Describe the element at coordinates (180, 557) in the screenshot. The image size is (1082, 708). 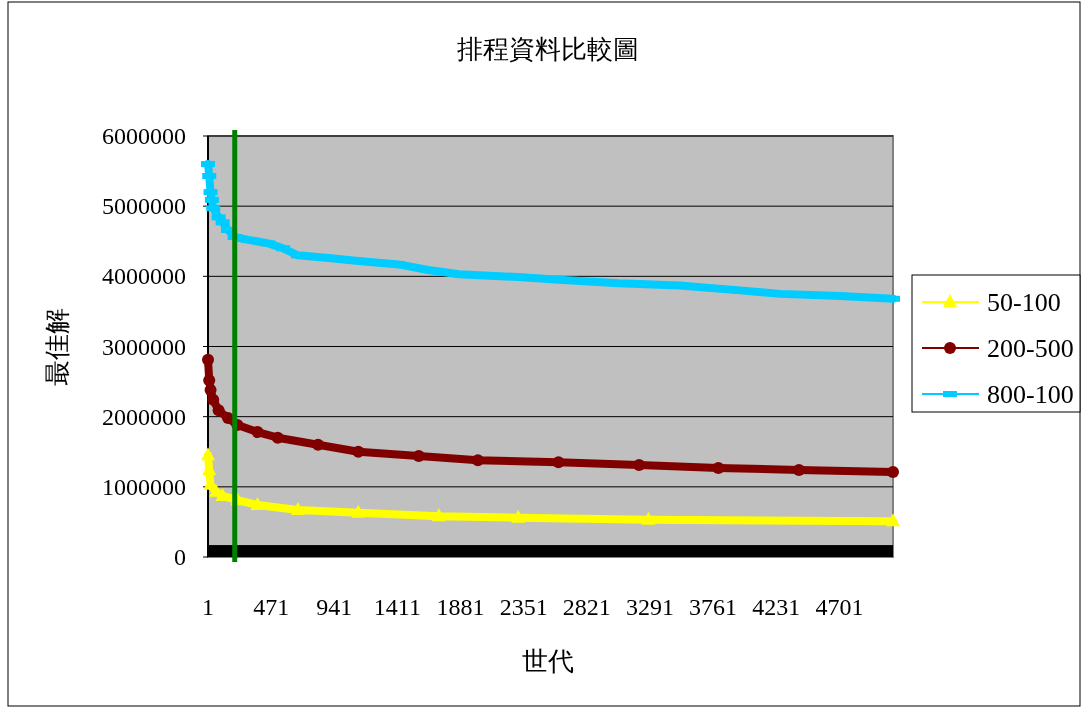
I see `y-tick-label: 0` at that location.